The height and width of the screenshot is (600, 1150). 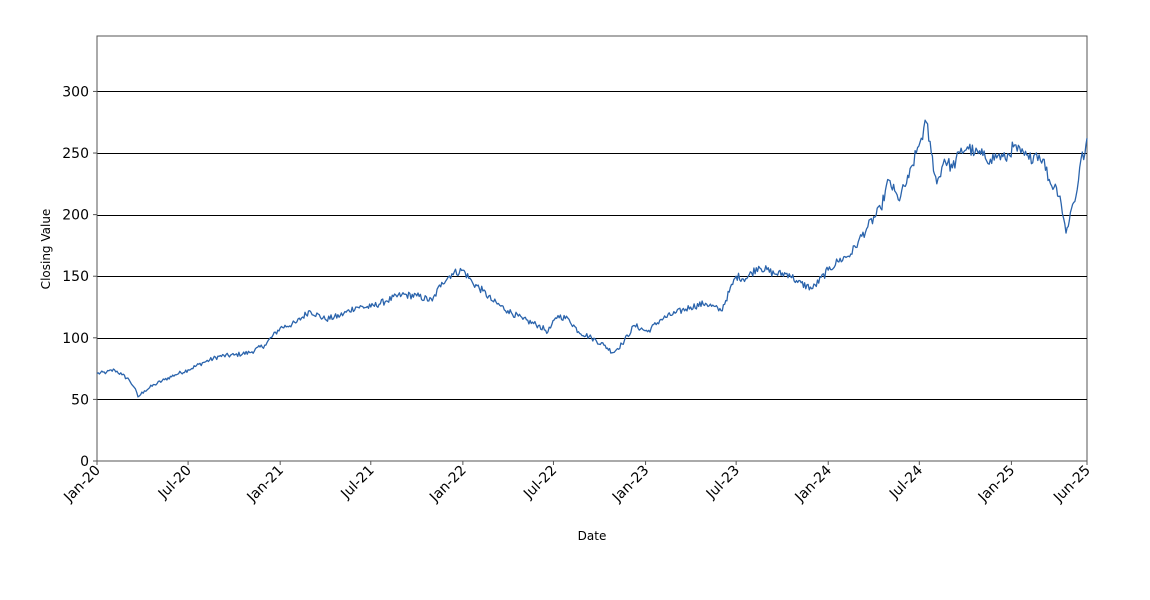 What do you see at coordinates (814, 484) in the screenshot?
I see `x-tick-label: Jan-24` at bounding box center [814, 484].